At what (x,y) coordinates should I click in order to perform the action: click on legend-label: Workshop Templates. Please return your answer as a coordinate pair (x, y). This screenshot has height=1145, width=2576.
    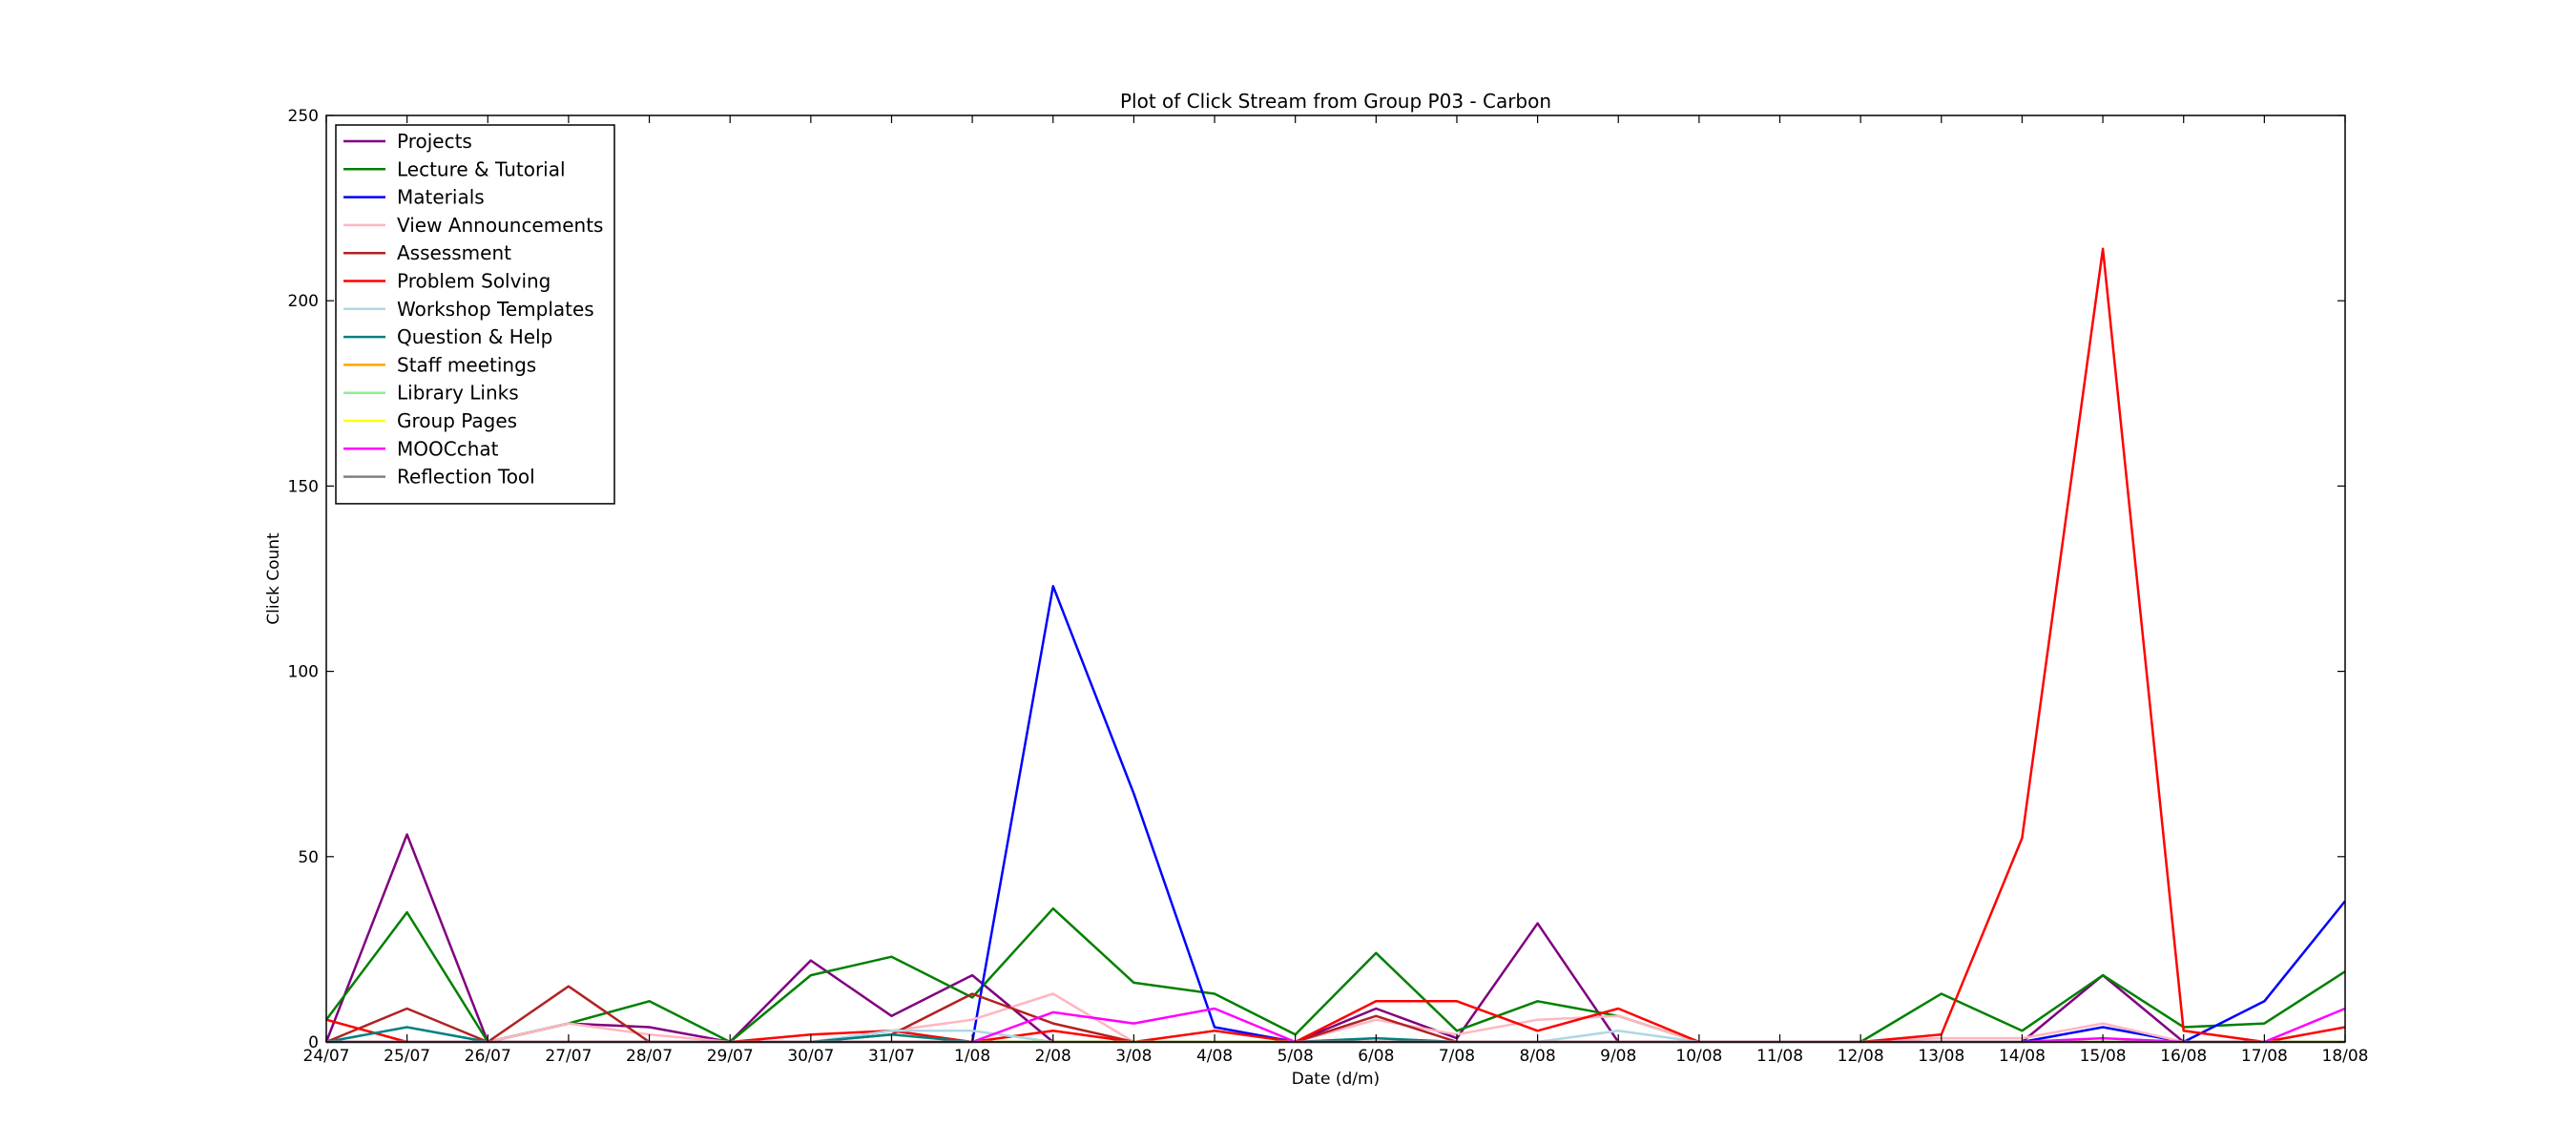
    Looking at the image, I should click on (495, 310).